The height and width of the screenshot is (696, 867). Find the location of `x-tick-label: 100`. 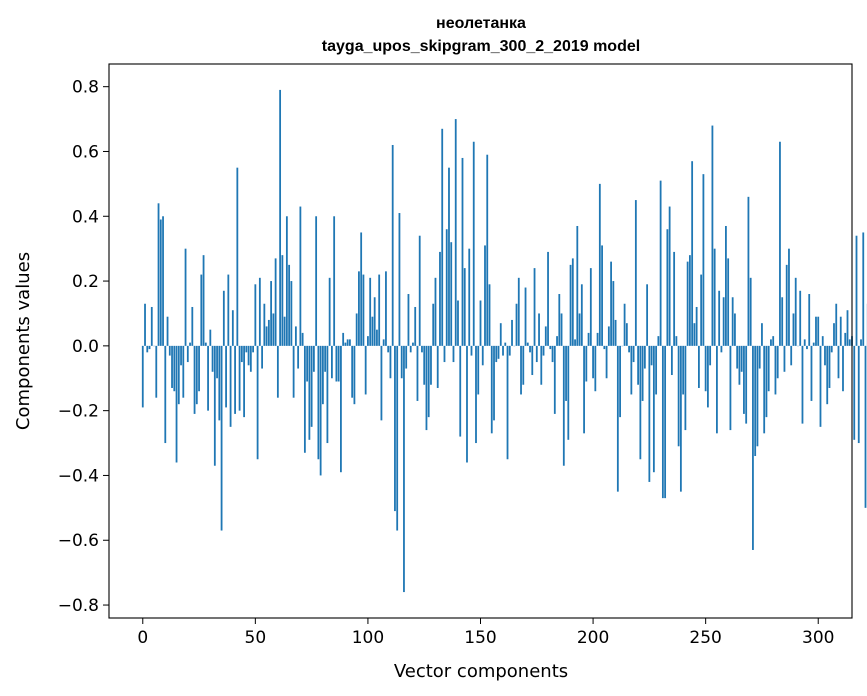

x-tick-label: 100 is located at coordinates (368, 638).